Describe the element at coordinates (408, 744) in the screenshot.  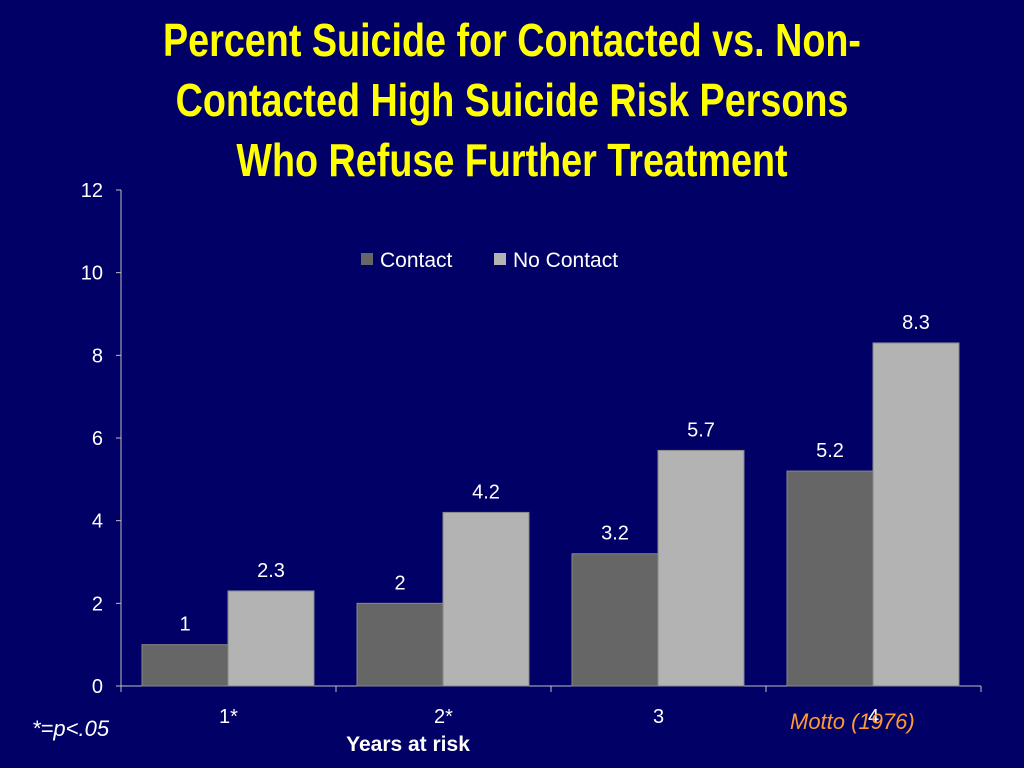
I see `x-axis-title: Years at risk` at that location.